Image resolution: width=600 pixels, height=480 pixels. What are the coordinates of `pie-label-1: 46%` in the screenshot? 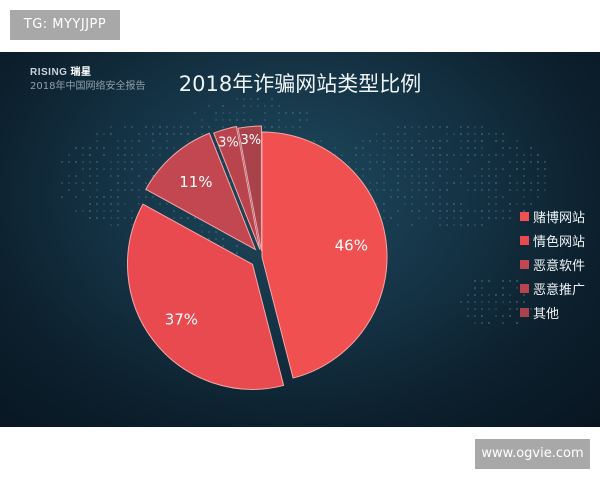 It's located at (351, 246).